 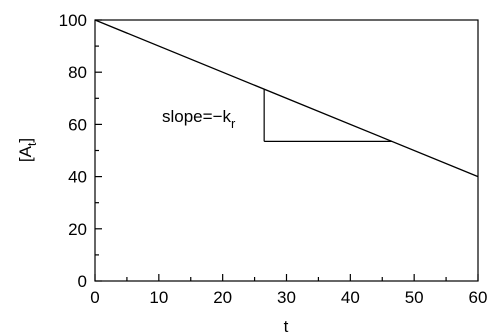 What do you see at coordinates (25, 153) in the screenshot?
I see `y-axis-label-main: [A` at bounding box center [25, 153].